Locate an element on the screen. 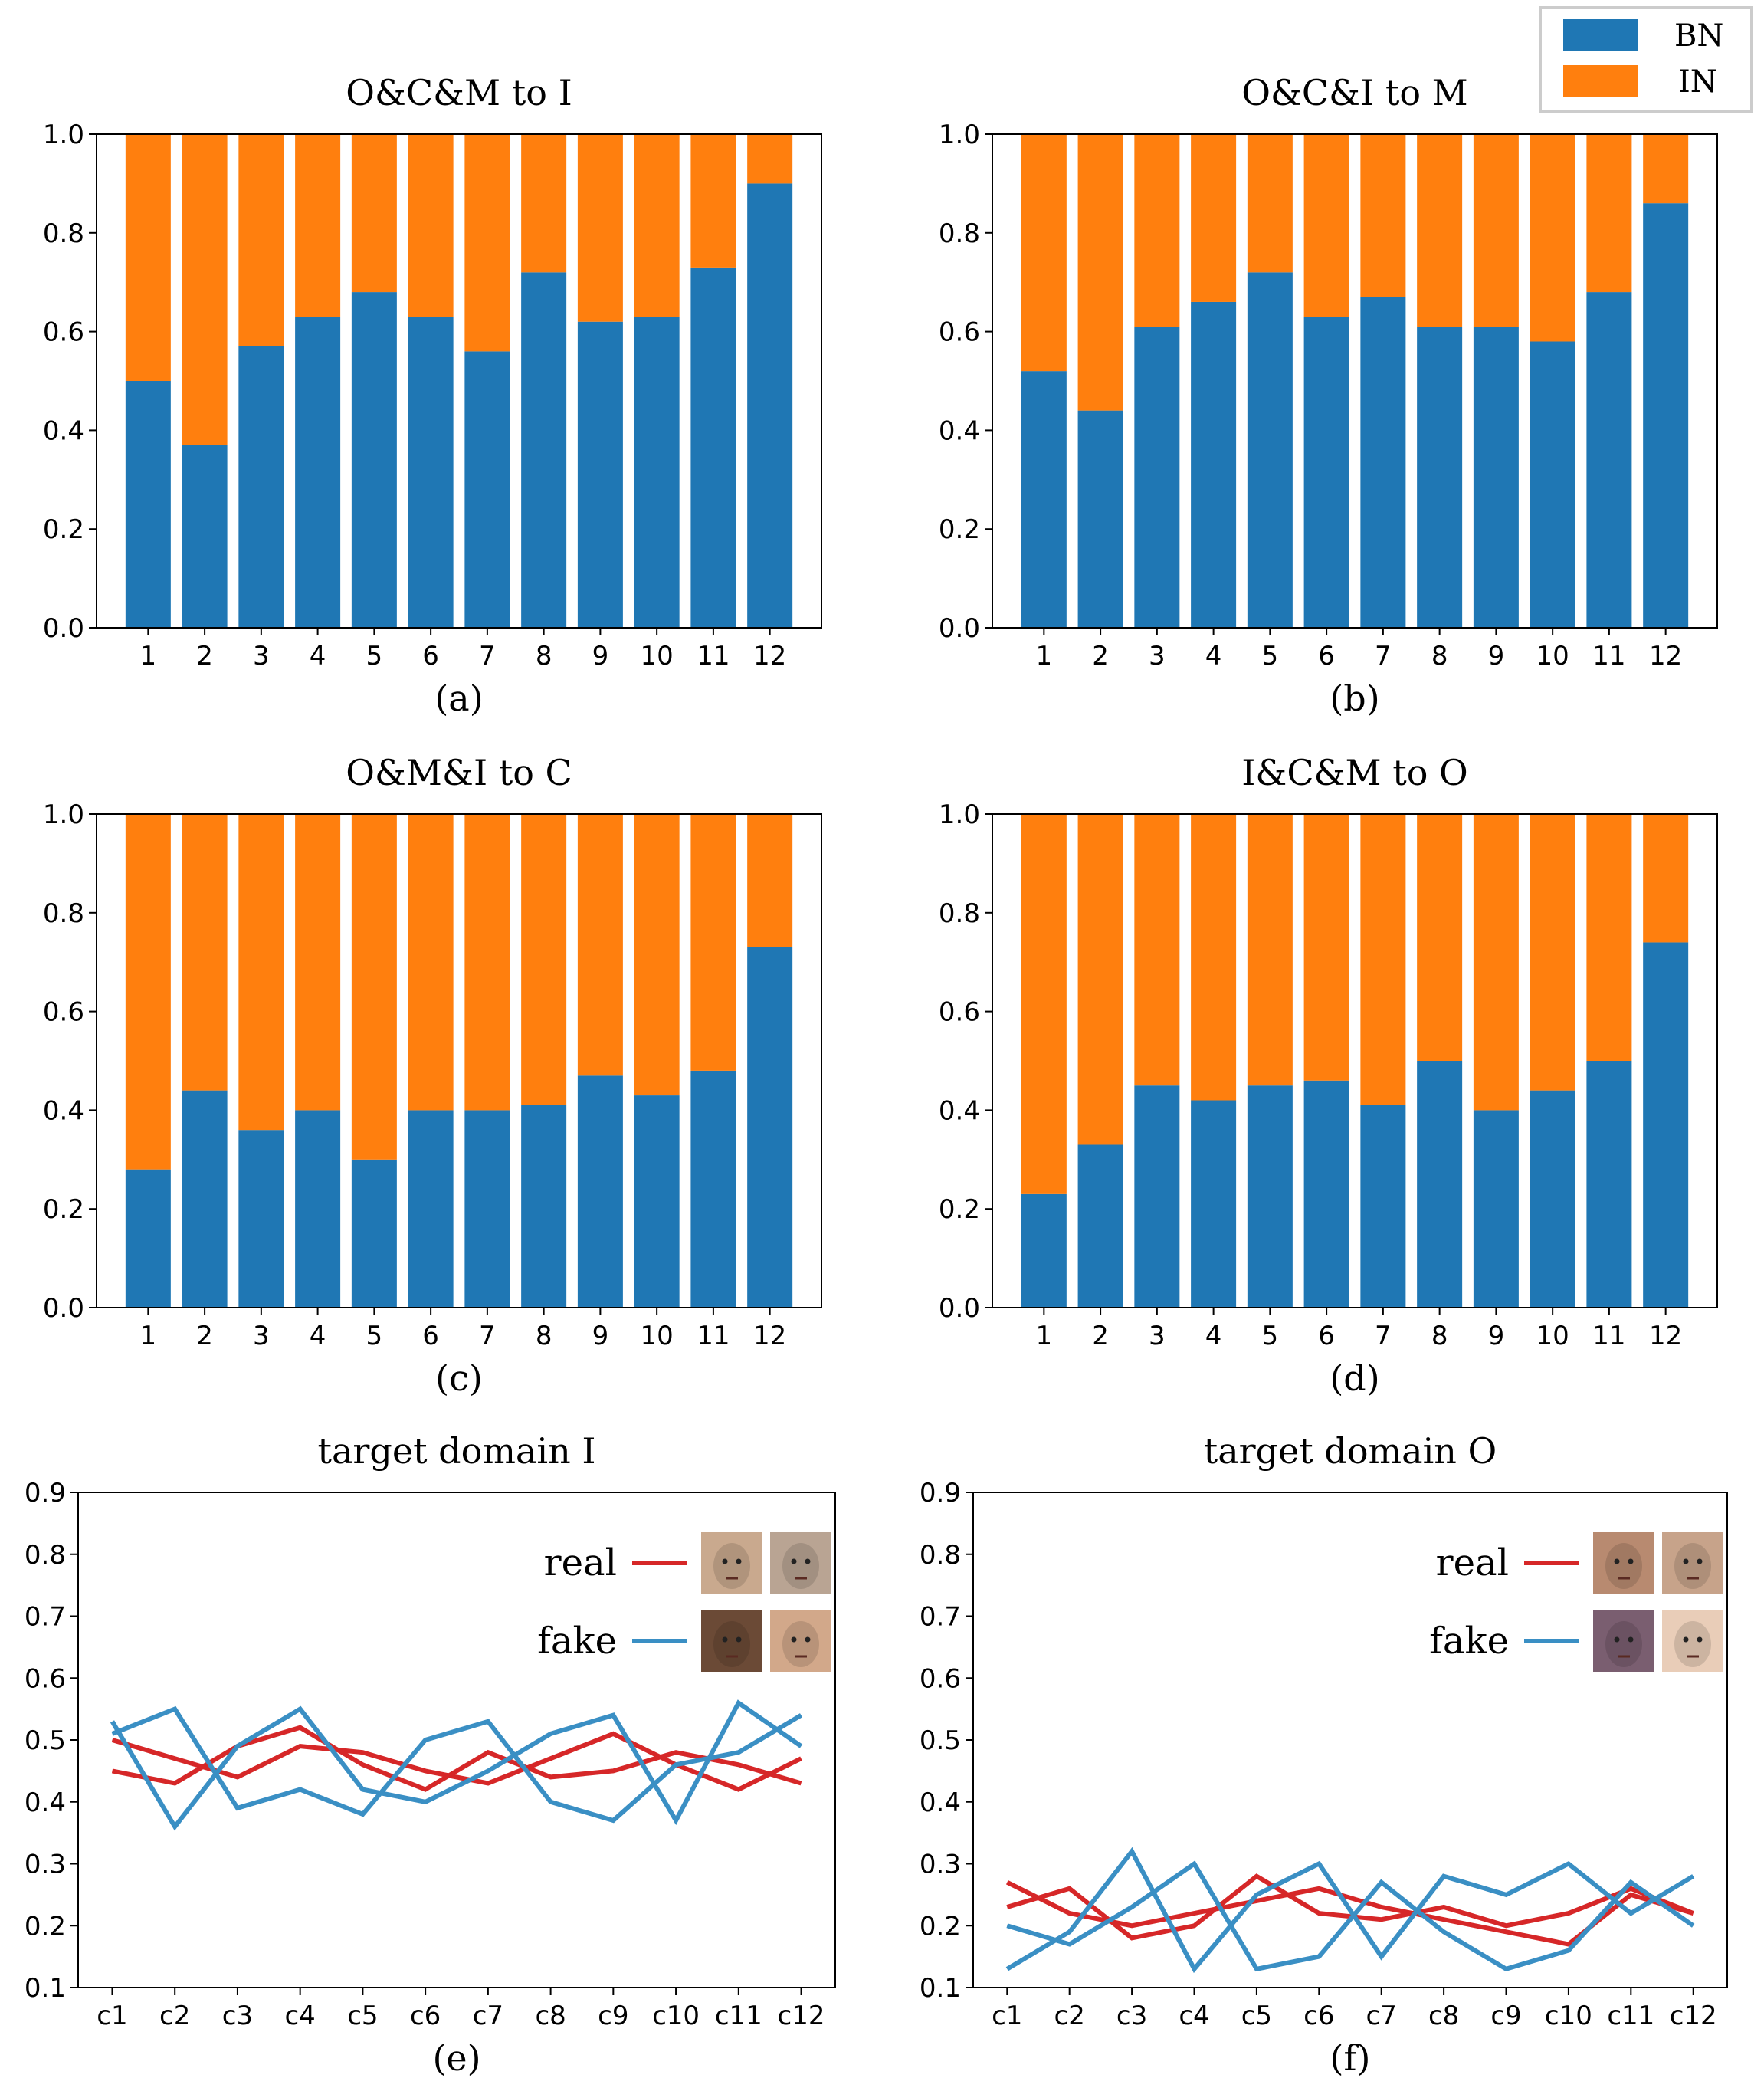 The height and width of the screenshot is (2078, 1764). chart-title: O&C&M to I is located at coordinates (459, 92).